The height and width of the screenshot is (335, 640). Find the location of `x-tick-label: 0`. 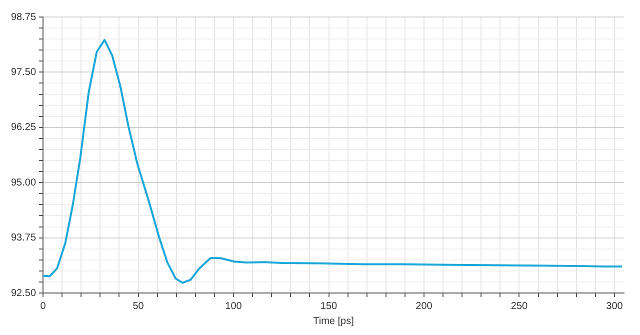

x-tick-label: 0 is located at coordinates (43, 306).